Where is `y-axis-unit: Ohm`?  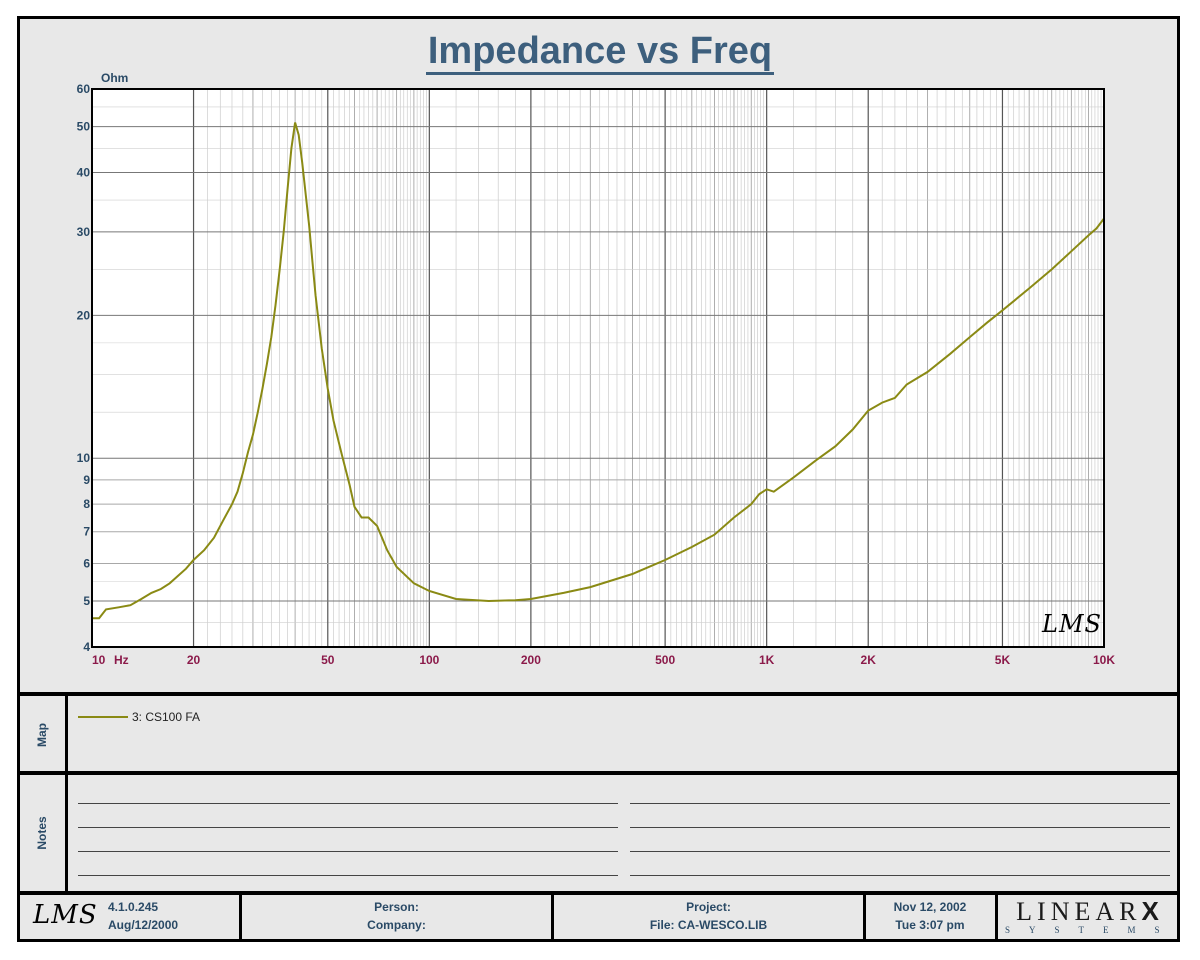
y-axis-unit: Ohm is located at coordinates (114, 78).